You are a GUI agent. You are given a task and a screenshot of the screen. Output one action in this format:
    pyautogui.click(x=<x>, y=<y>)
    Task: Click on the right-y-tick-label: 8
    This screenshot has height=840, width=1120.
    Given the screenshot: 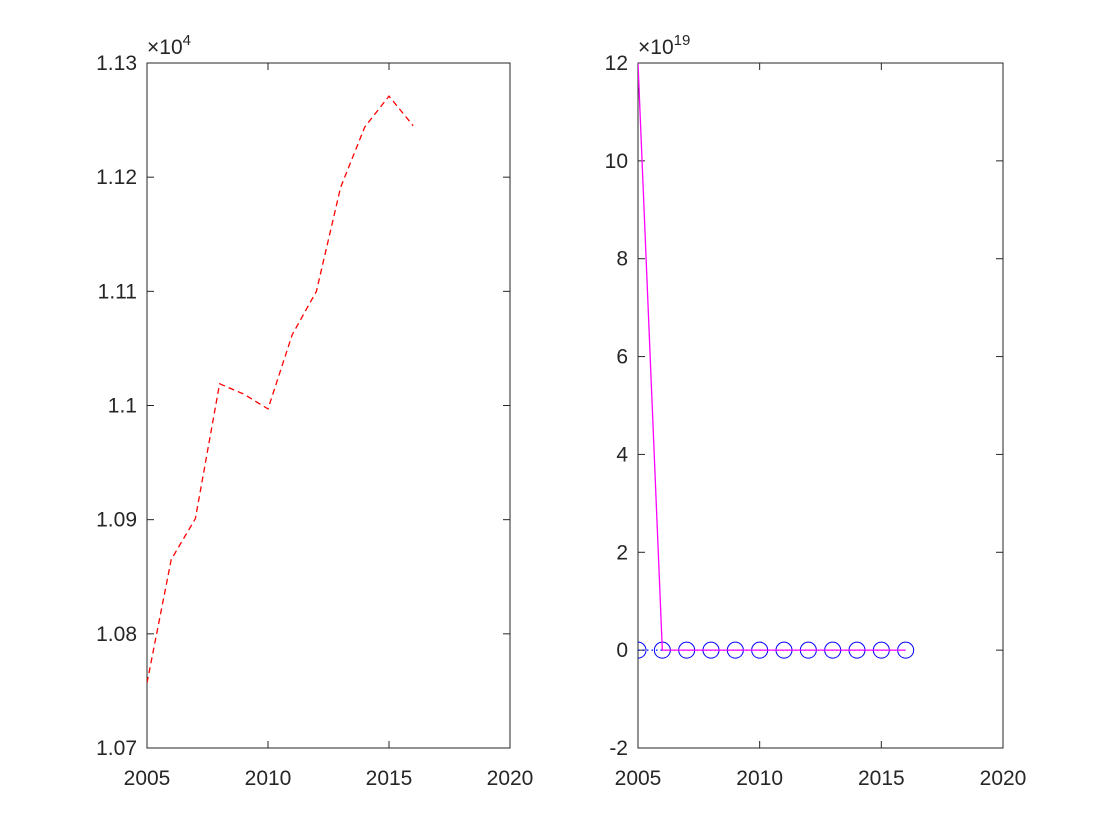 What is the action you would take?
    pyautogui.click(x=622, y=259)
    